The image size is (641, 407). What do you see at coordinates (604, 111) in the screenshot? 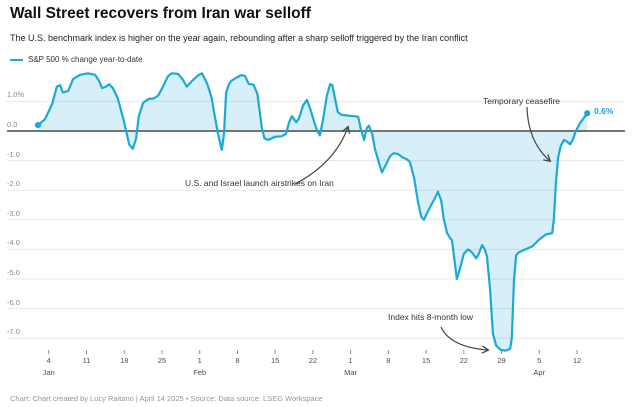
I see `end-value-label: 0.6%` at bounding box center [604, 111].